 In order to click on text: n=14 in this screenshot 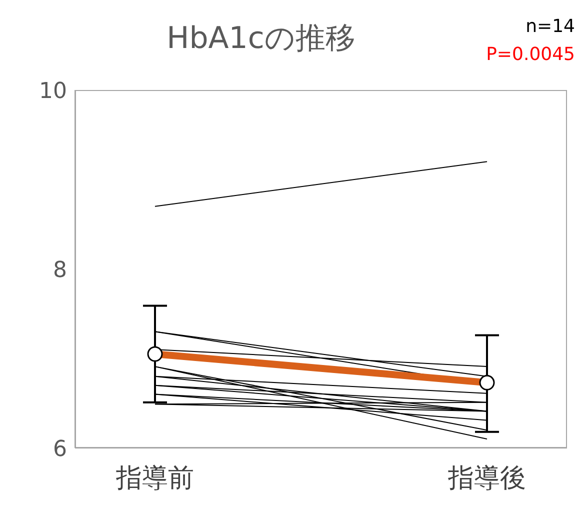, I will do `click(550, 26)`.